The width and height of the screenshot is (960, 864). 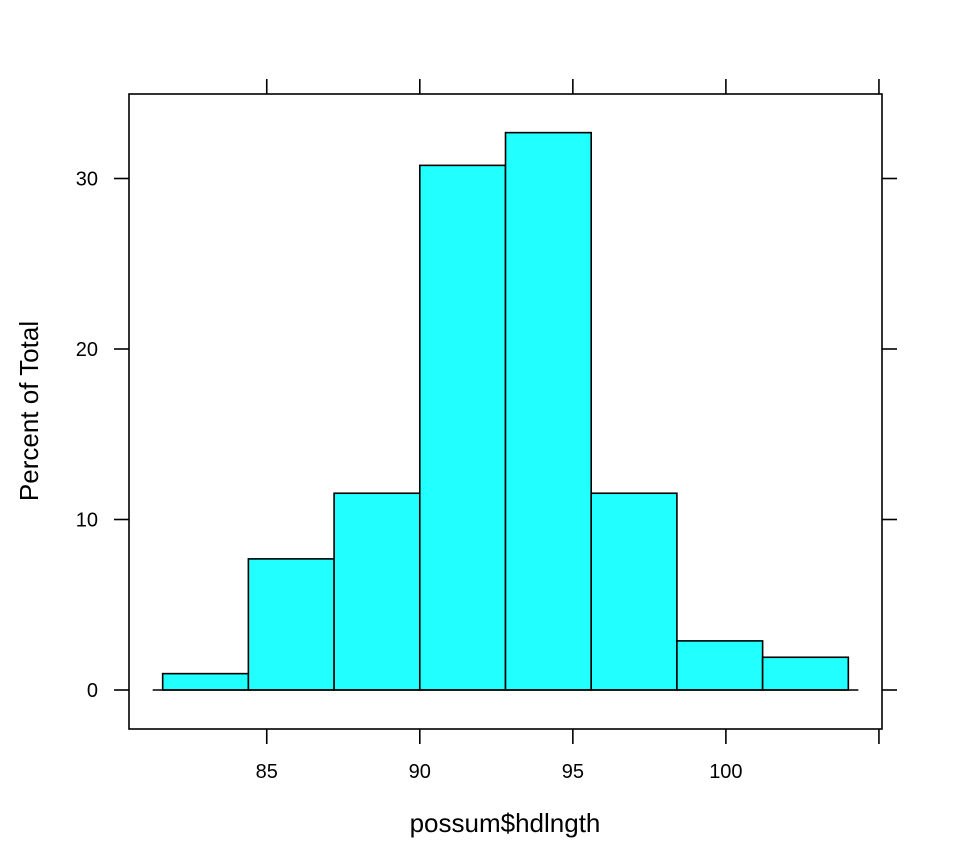 What do you see at coordinates (29, 411) in the screenshot?
I see `y-axis-title: Percent of Total` at bounding box center [29, 411].